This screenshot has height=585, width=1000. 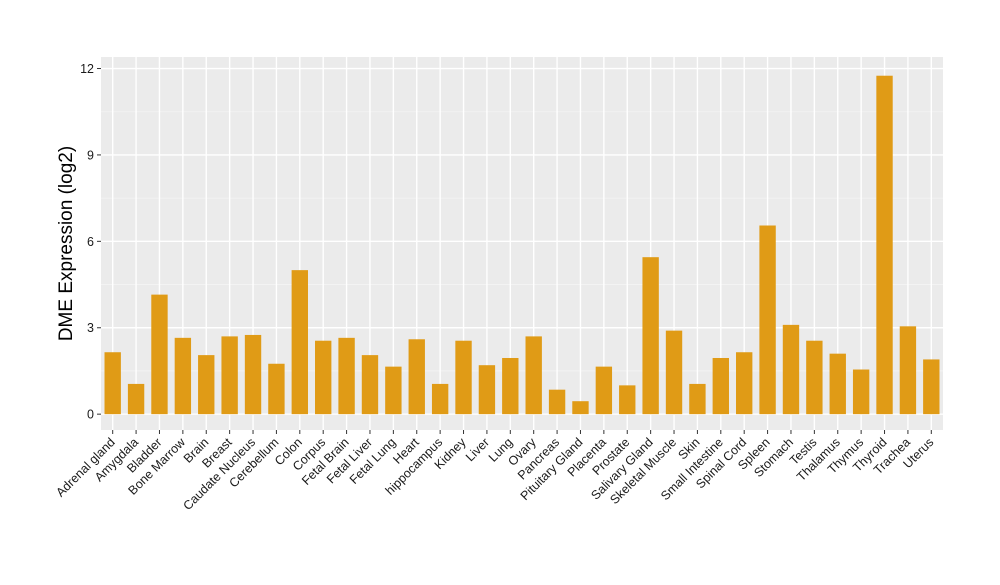 I want to click on y-axis-ticks: 0 3 6 9 12, so click(x=90, y=242).